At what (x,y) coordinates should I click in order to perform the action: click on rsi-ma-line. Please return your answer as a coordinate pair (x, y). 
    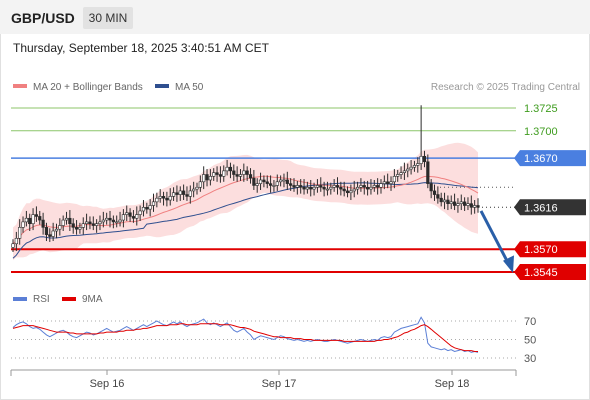
    Looking at the image, I should click on (245, 338).